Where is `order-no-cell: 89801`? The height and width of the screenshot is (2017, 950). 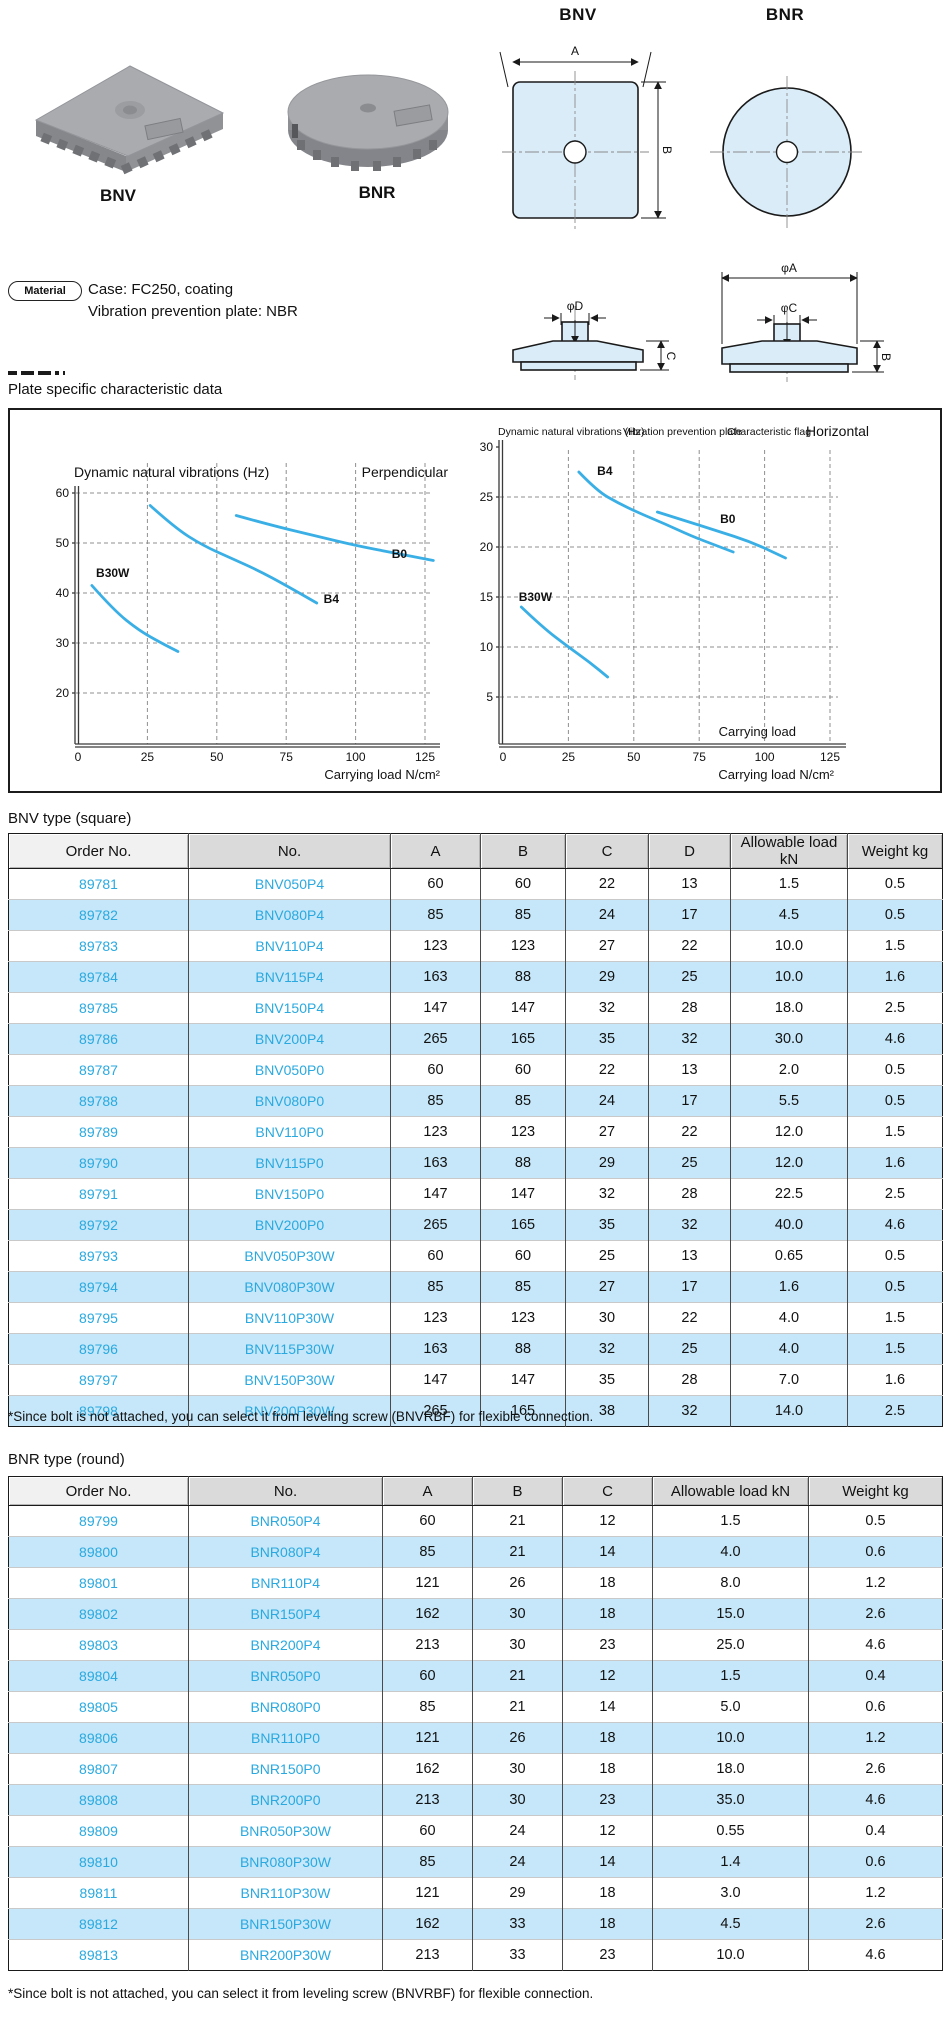
order-no-cell: 89801 is located at coordinates (98, 1583).